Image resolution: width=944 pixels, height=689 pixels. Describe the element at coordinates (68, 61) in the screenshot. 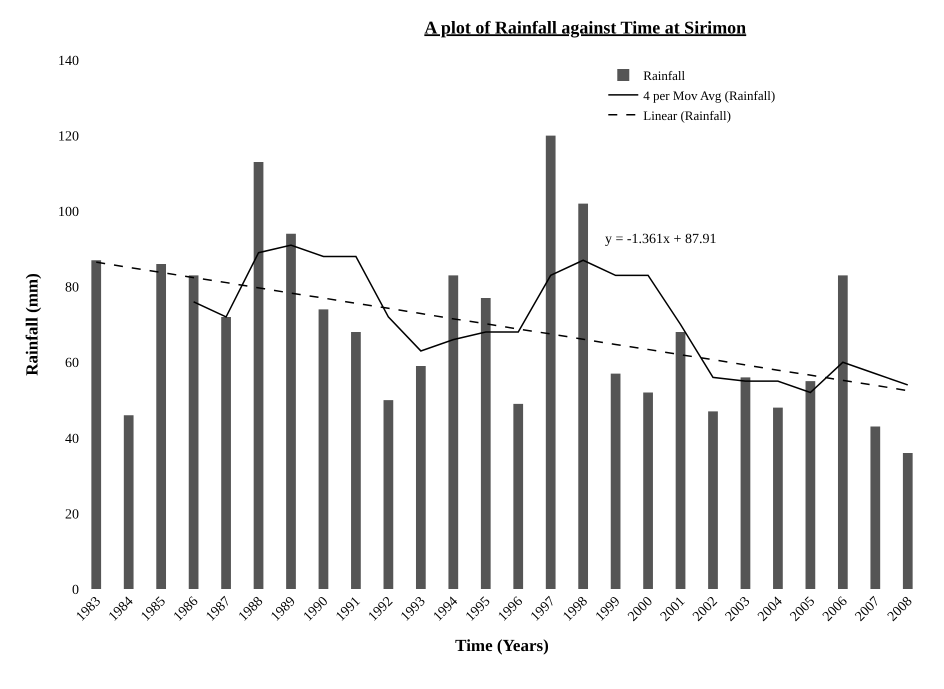

I see `y-tick-label: 140` at that location.